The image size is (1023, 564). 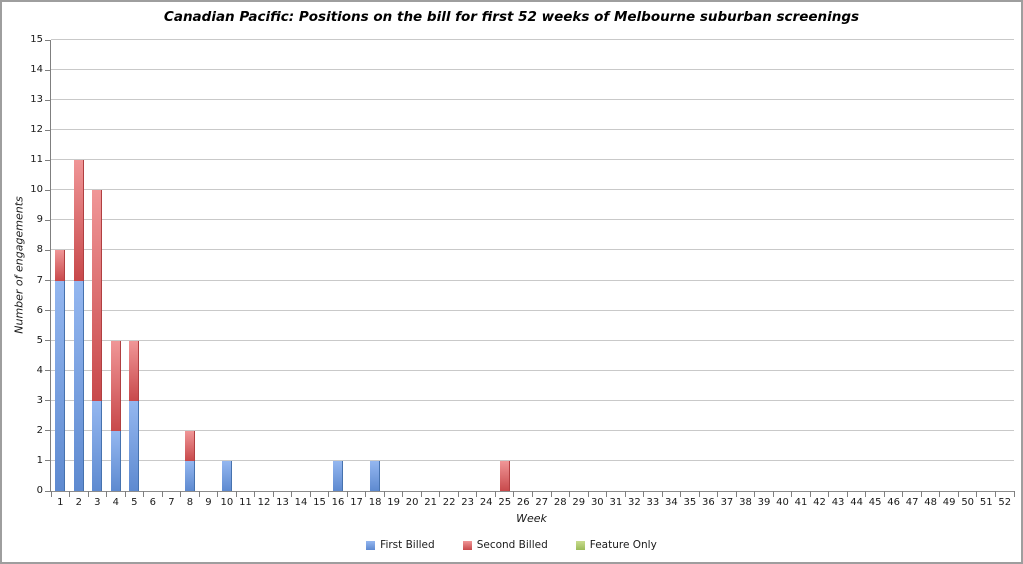 I want to click on y-tick-label: 5, so click(x=39, y=340).